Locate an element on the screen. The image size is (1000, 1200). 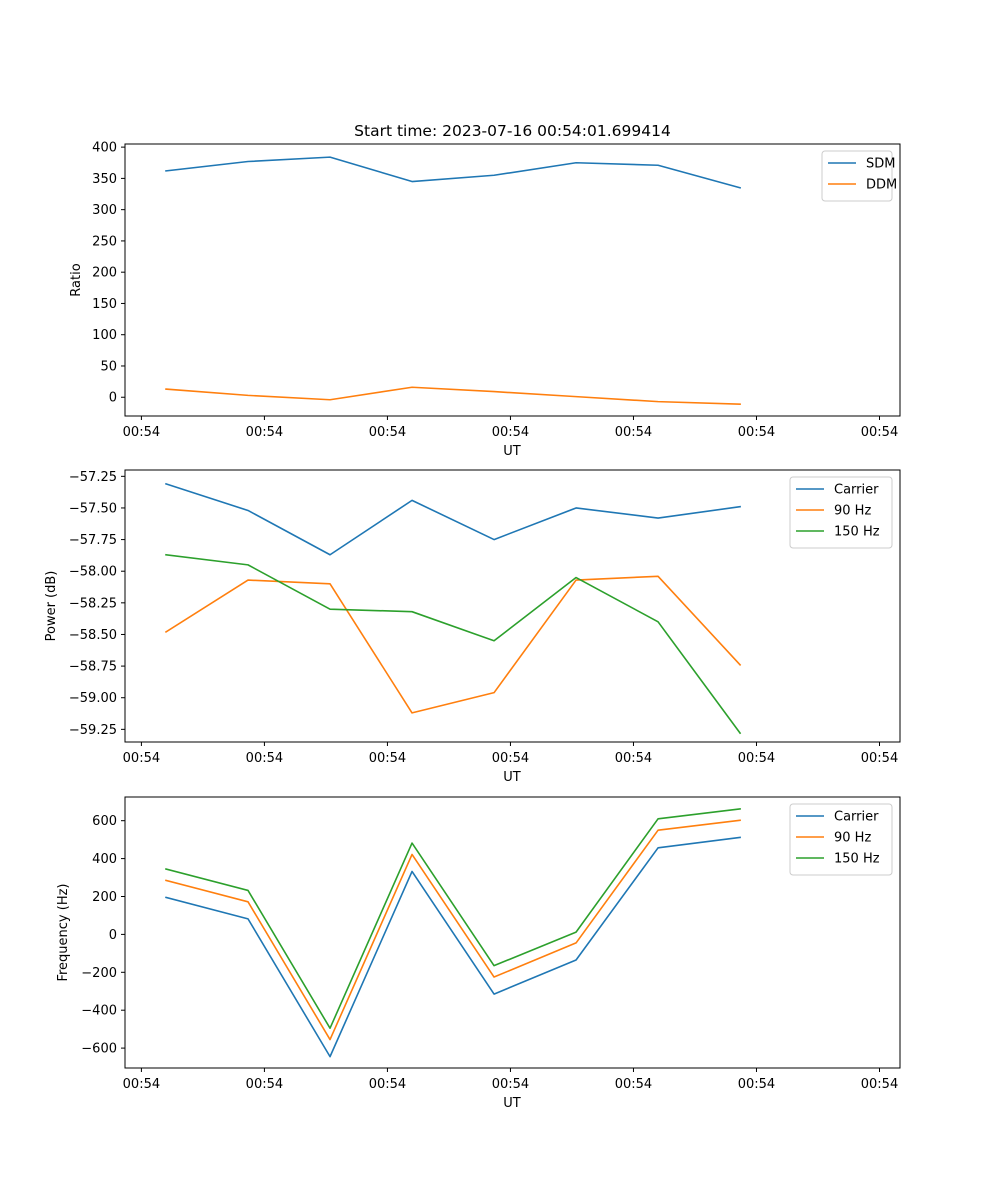
power-ytick-label: −59.00 is located at coordinates (93, 698).